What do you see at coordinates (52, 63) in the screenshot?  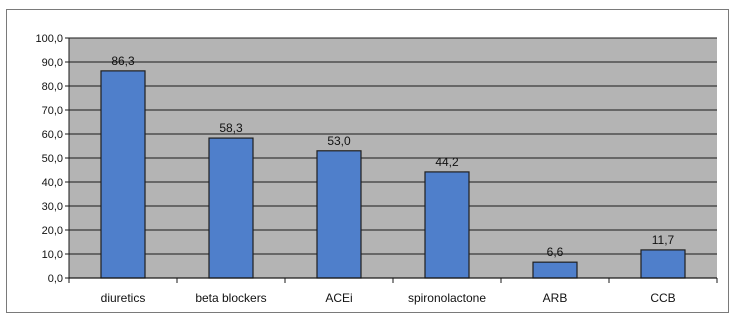 I see `y-tick-label: 90,0` at bounding box center [52, 63].